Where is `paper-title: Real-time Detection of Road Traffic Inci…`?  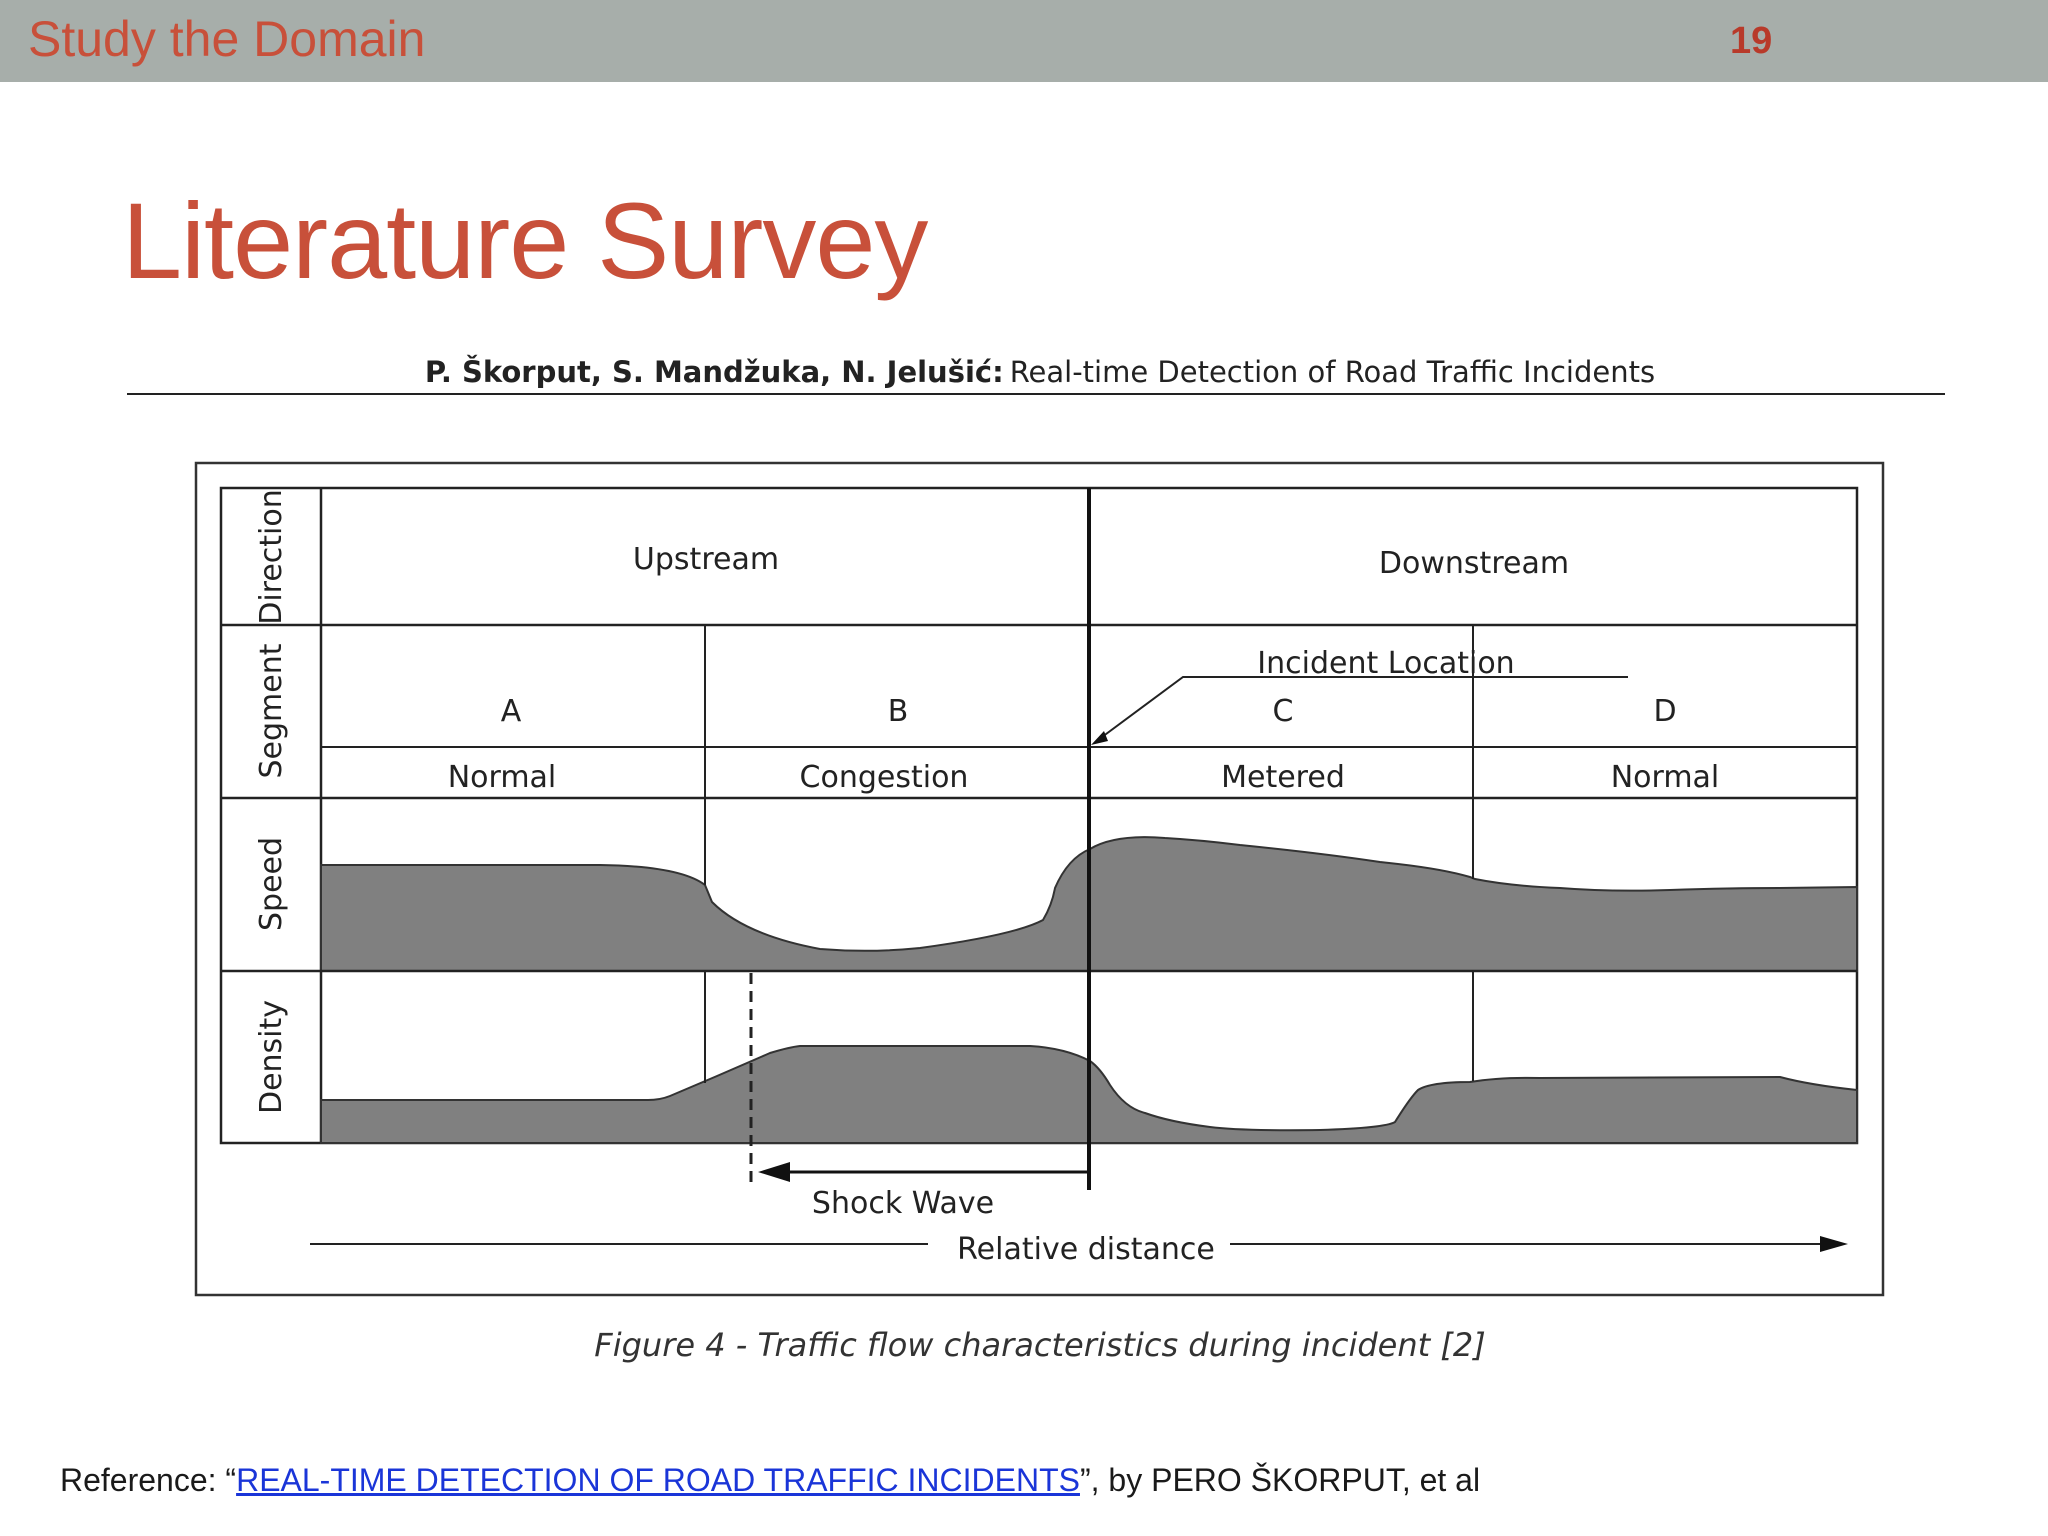
paper-title: Real-time Detection of Road Traffic Inci… is located at coordinates (1332, 372).